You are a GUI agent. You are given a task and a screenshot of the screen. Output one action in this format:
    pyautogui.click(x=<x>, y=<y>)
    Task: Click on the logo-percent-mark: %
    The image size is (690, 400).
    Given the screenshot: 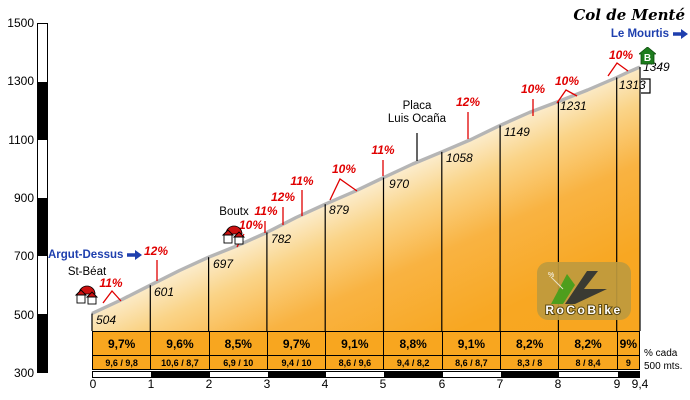 What is the action you would take?
    pyautogui.click(x=551, y=275)
    